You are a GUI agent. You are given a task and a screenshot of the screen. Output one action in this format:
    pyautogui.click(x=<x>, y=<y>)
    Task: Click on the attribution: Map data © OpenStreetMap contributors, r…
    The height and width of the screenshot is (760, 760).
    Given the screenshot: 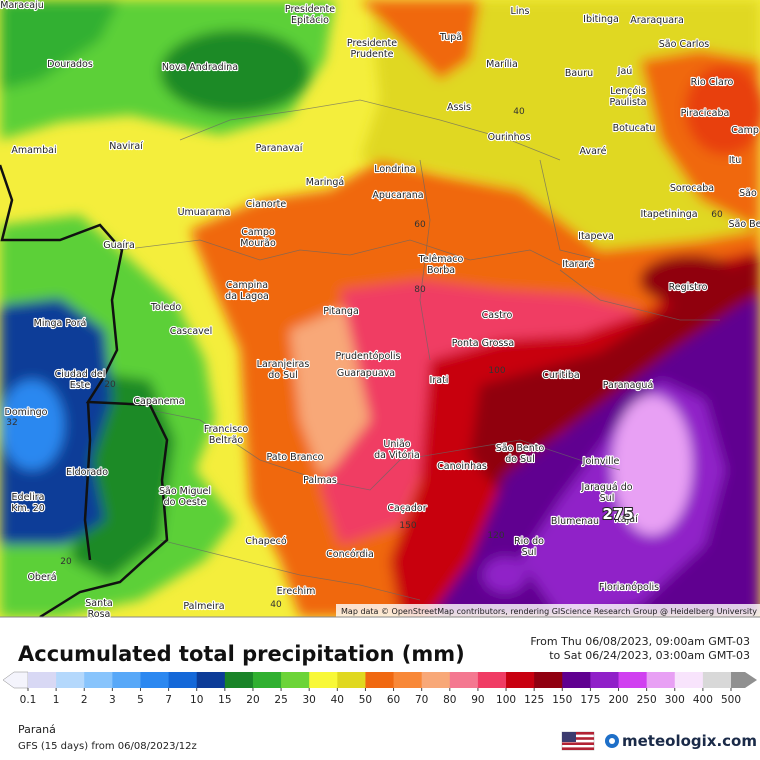 What is the action you would take?
    pyautogui.click(x=549, y=611)
    